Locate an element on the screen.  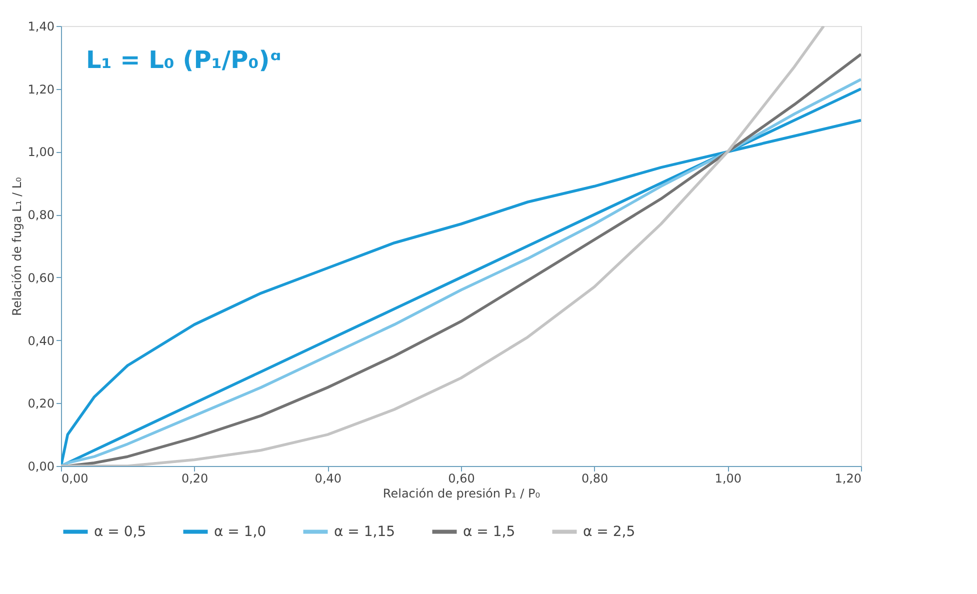
x-tick-label: 1,00 is located at coordinates (728, 479).